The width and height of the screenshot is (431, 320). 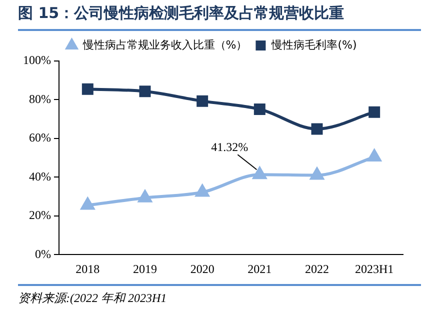 What do you see at coordinates (181, 13) in the screenshot?
I see `chart-title: 图 15：公司慢性病检测毛利率及占常规营收比重` at bounding box center [181, 13].